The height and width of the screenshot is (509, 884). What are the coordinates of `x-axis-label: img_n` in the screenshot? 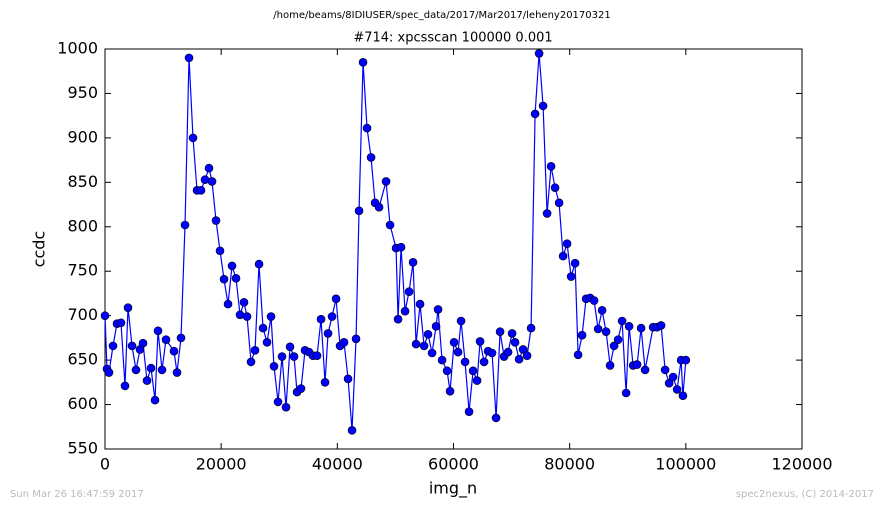 It's located at (453, 489).